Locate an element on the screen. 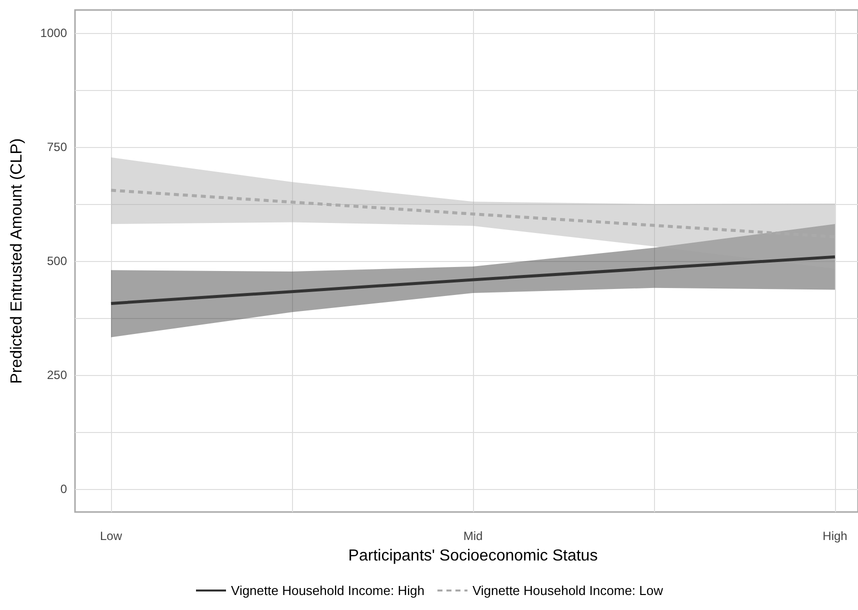 This screenshot has width=858, height=610. x-tick-label: Mid is located at coordinates (473, 536).